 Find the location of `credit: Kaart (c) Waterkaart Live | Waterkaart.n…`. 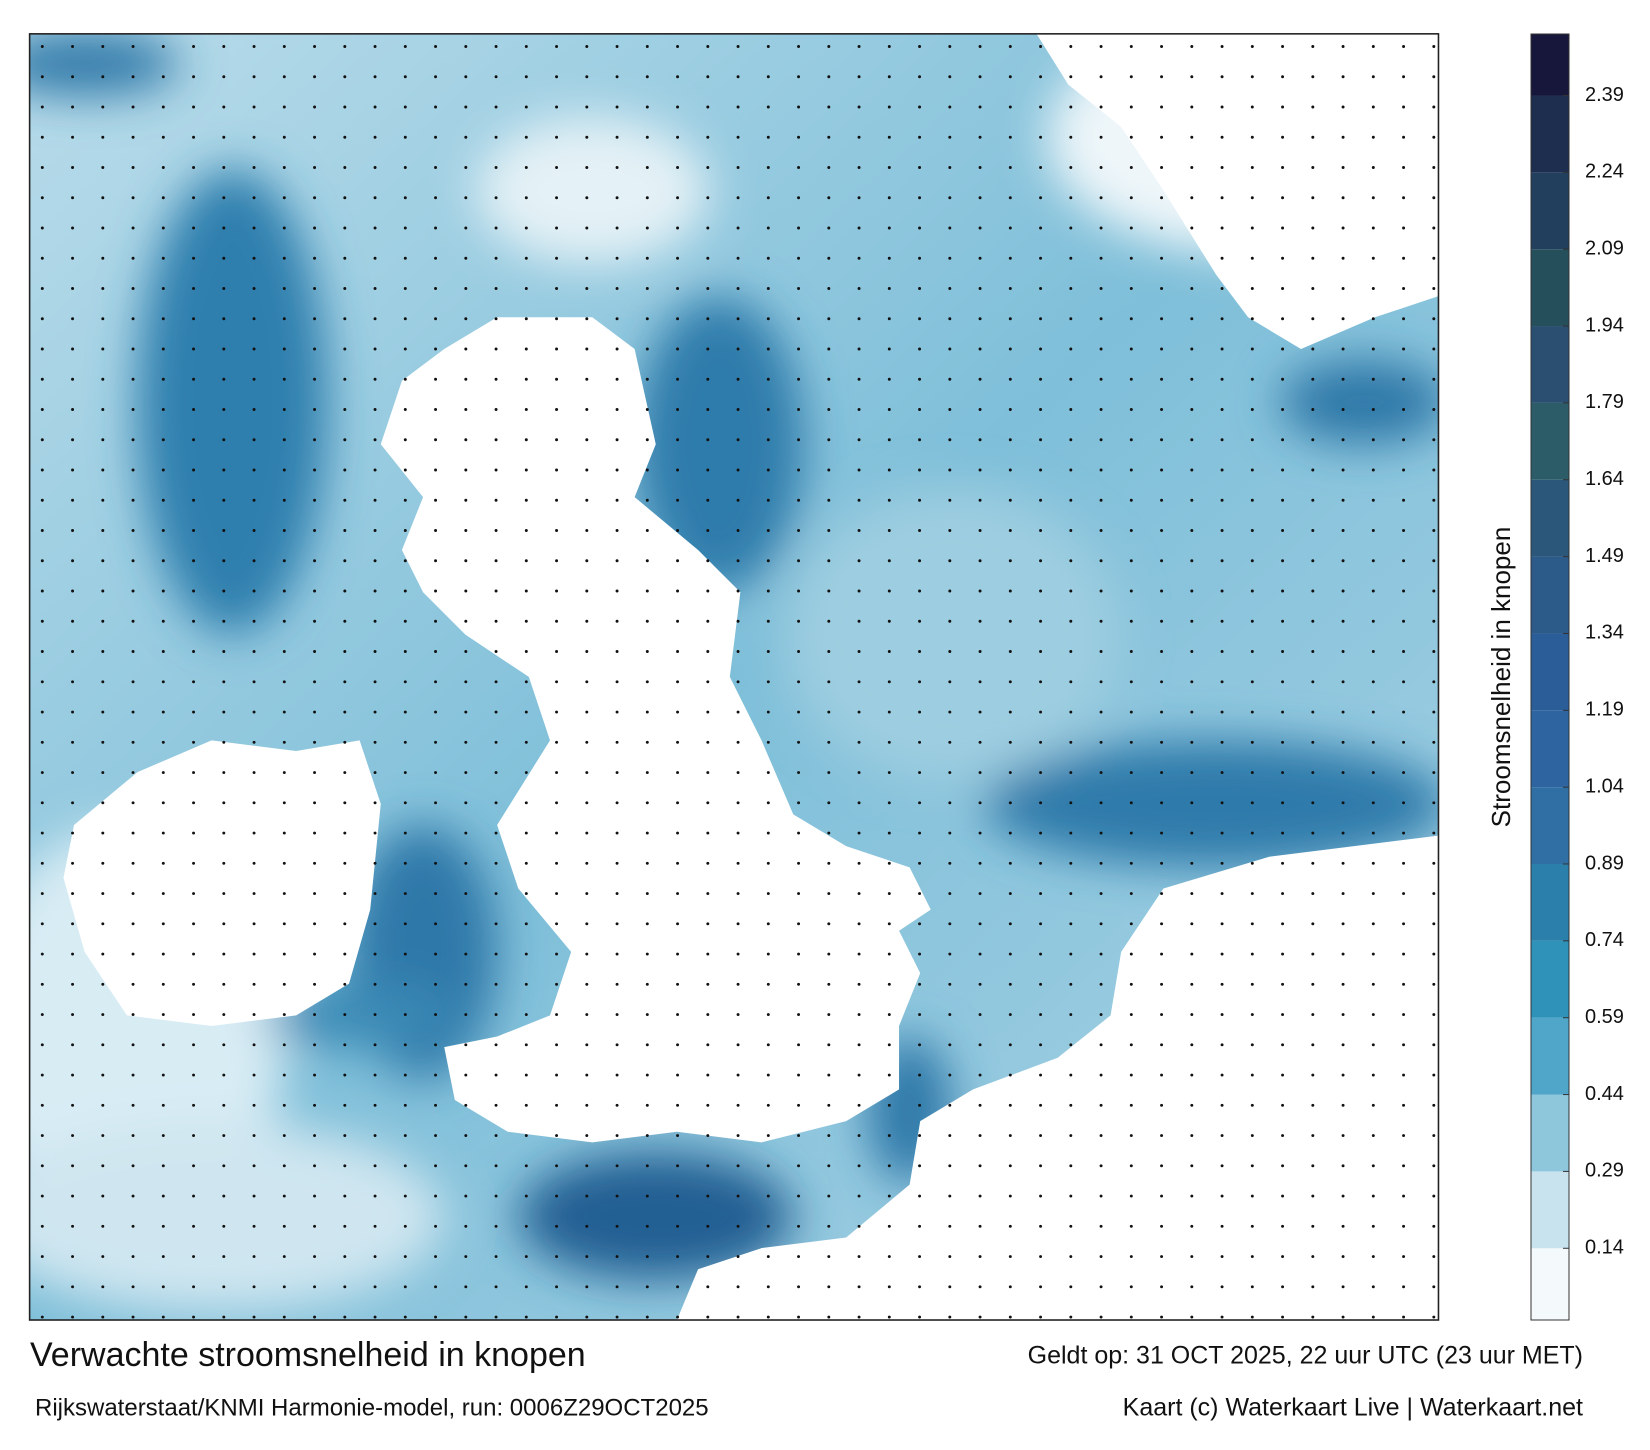

credit: Kaart (c) Waterkaart Live | Waterkaart.n… is located at coordinates (1353, 1408).